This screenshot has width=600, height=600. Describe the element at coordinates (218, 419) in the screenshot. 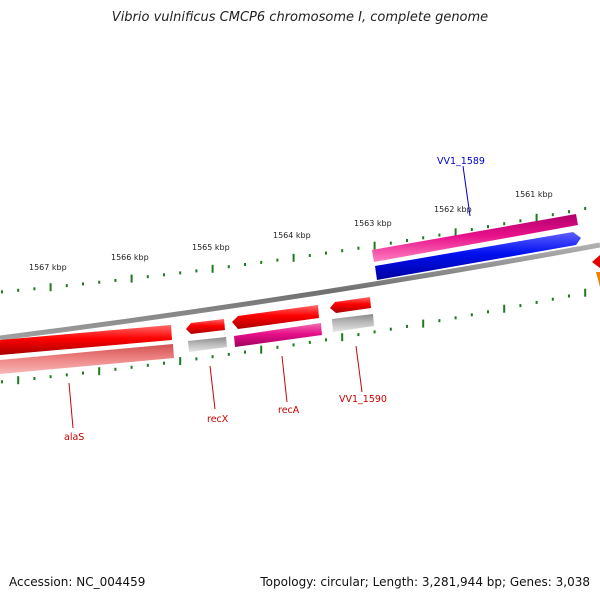

I see `gene-label-recx: recX` at that location.